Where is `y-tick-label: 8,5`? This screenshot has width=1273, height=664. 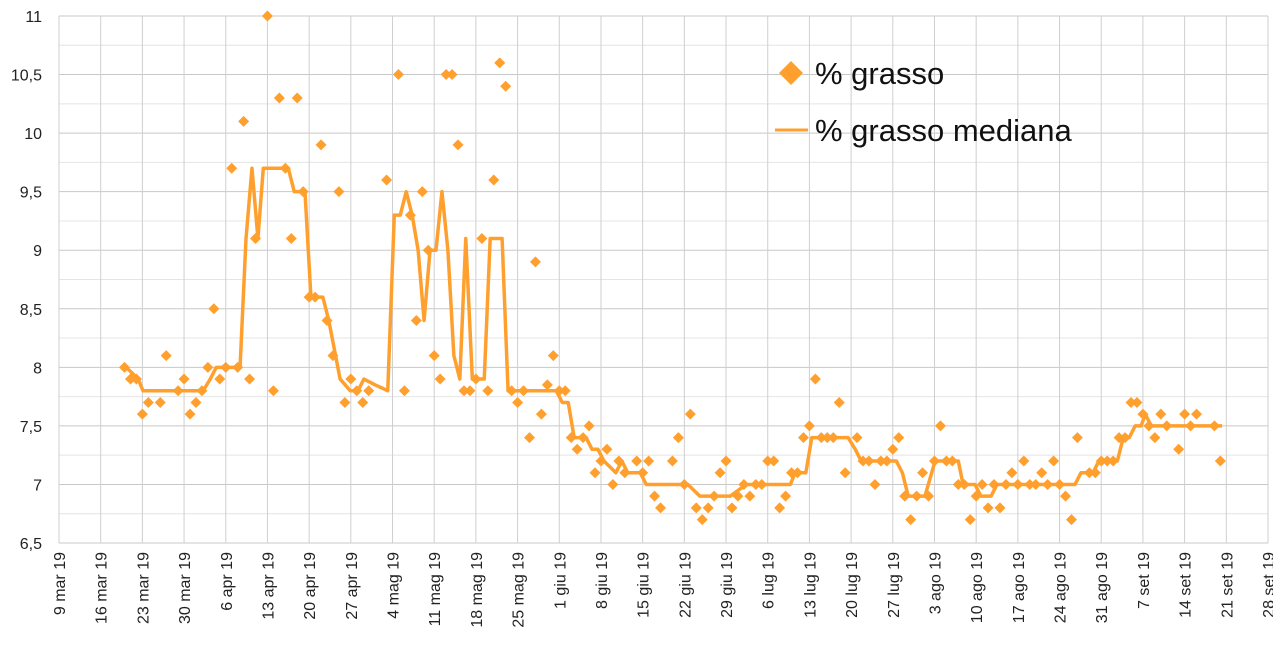
y-tick-label: 8,5 is located at coordinates (31, 310).